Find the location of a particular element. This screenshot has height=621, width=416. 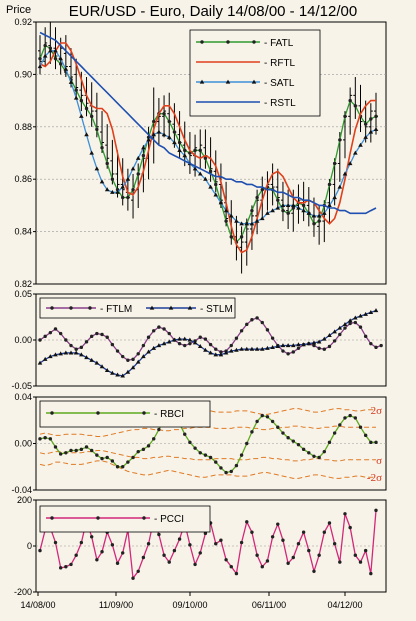

legend-label: - STLM is located at coordinates (216, 309).